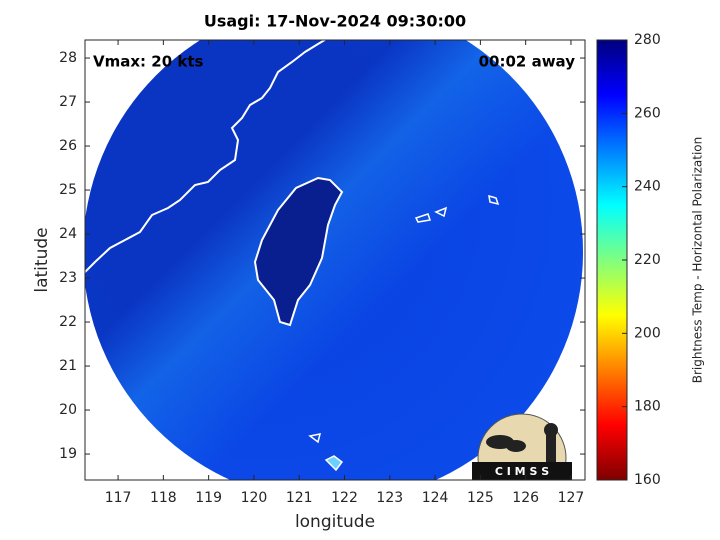 The image size is (720, 540). I want to click on y-tick-label: 23, so click(68, 278).